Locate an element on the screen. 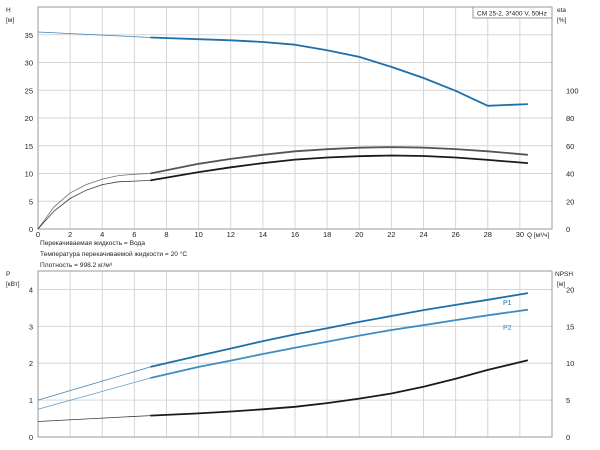 The image size is (600, 450). bottom-left-axis-unit: [кВт] is located at coordinates (13, 284).